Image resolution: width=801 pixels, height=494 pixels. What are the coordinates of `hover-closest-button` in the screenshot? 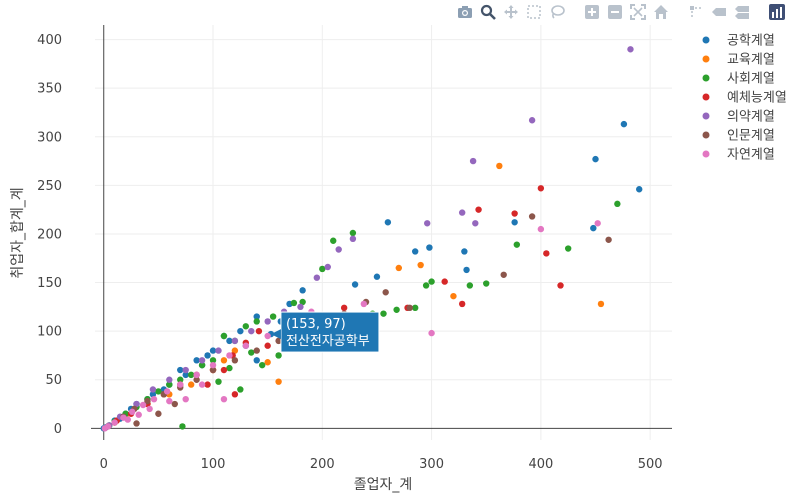 It's located at (718, 12).